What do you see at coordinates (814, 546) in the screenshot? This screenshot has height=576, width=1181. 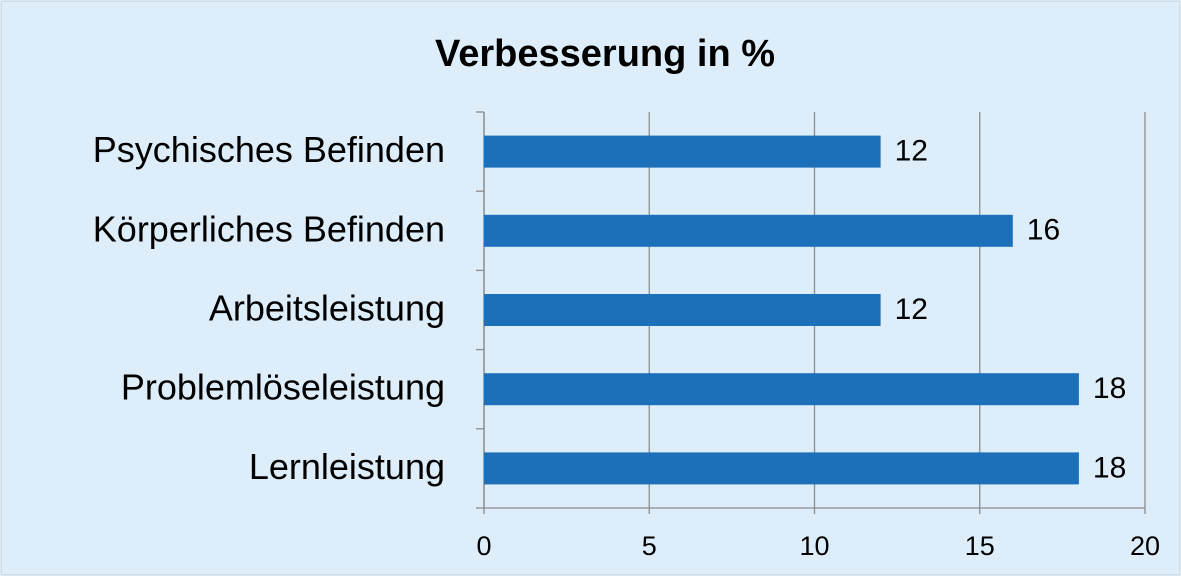 I see `x-tick-label: 10` at bounding box center [814, 546].